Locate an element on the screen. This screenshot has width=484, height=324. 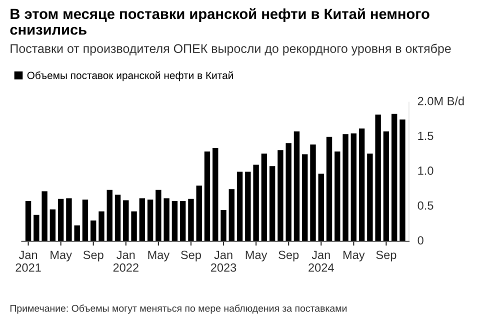
legend-label: Объемы поставок иранской нефти в Китай is located at coordinates (130, 76).